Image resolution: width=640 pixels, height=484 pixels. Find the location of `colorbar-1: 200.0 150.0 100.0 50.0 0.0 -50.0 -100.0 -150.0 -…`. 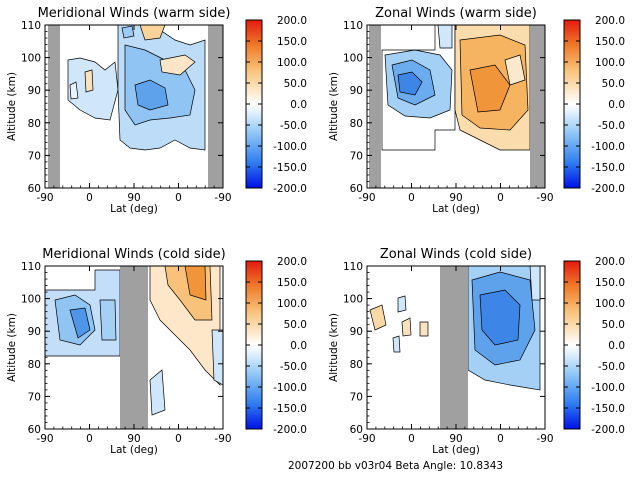

colorbar-1: 200.0 150.0 100.0 50.0 0.0 -50.0 -100.0 -150.0 -… is located at coordinates (276, 105).